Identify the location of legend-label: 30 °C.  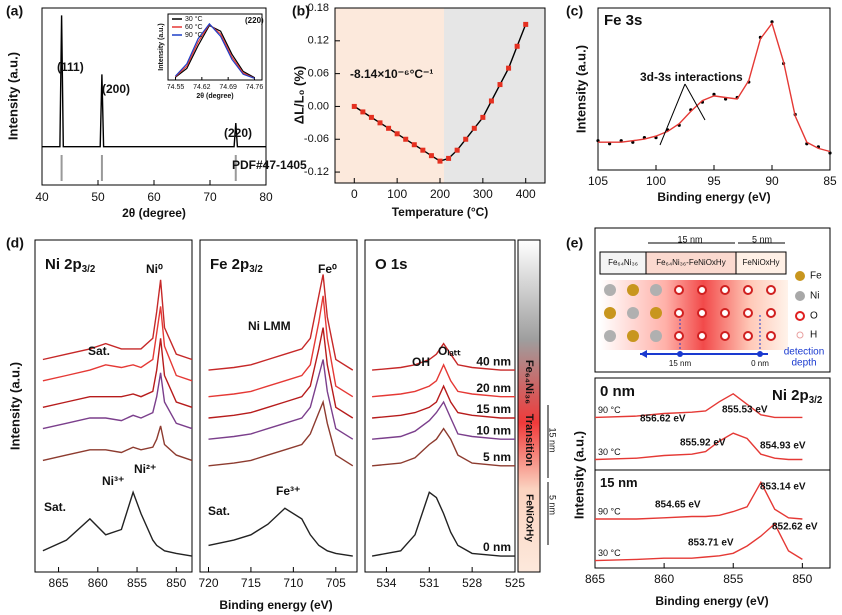
(194, 19).